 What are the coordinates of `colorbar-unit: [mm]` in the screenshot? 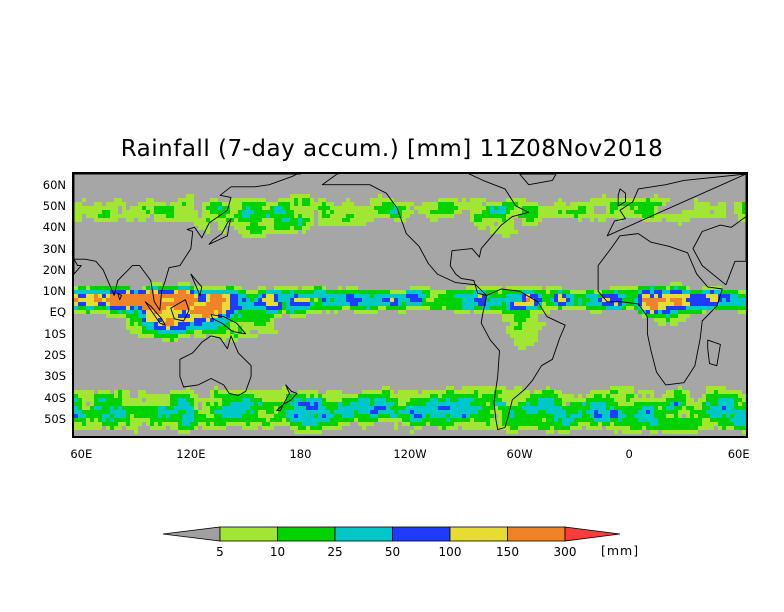 It's located at (620, 550).